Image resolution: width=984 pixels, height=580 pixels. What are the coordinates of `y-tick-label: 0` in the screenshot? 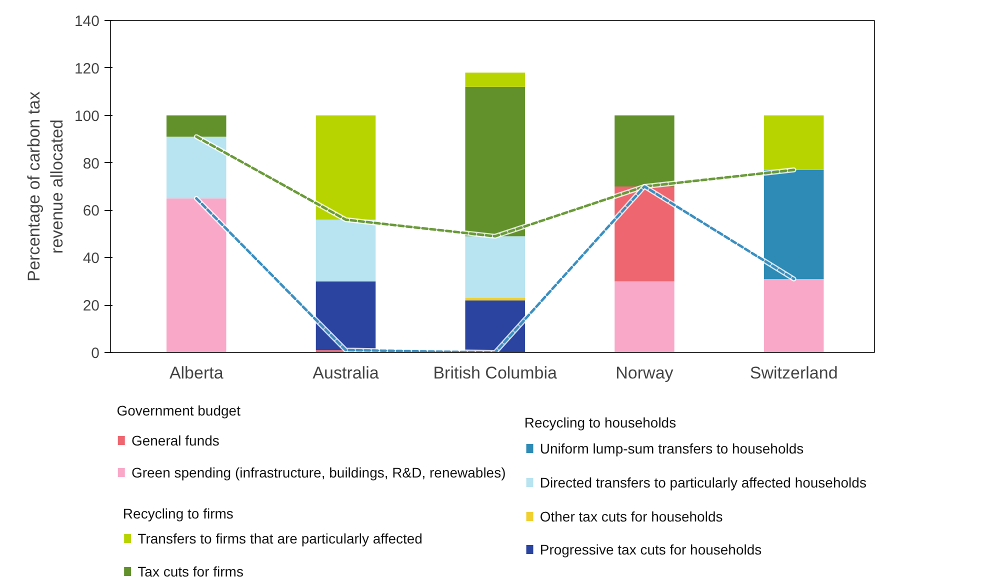 It's located at (95, 353).